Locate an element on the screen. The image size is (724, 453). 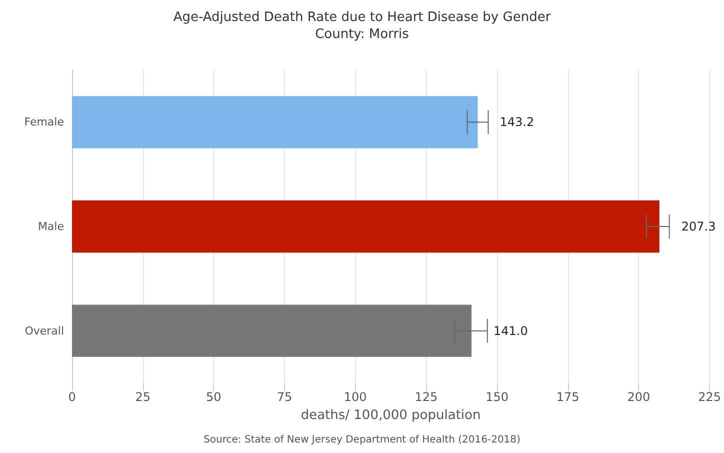
data-label: 141.0 is located at coordinates (511, 331).